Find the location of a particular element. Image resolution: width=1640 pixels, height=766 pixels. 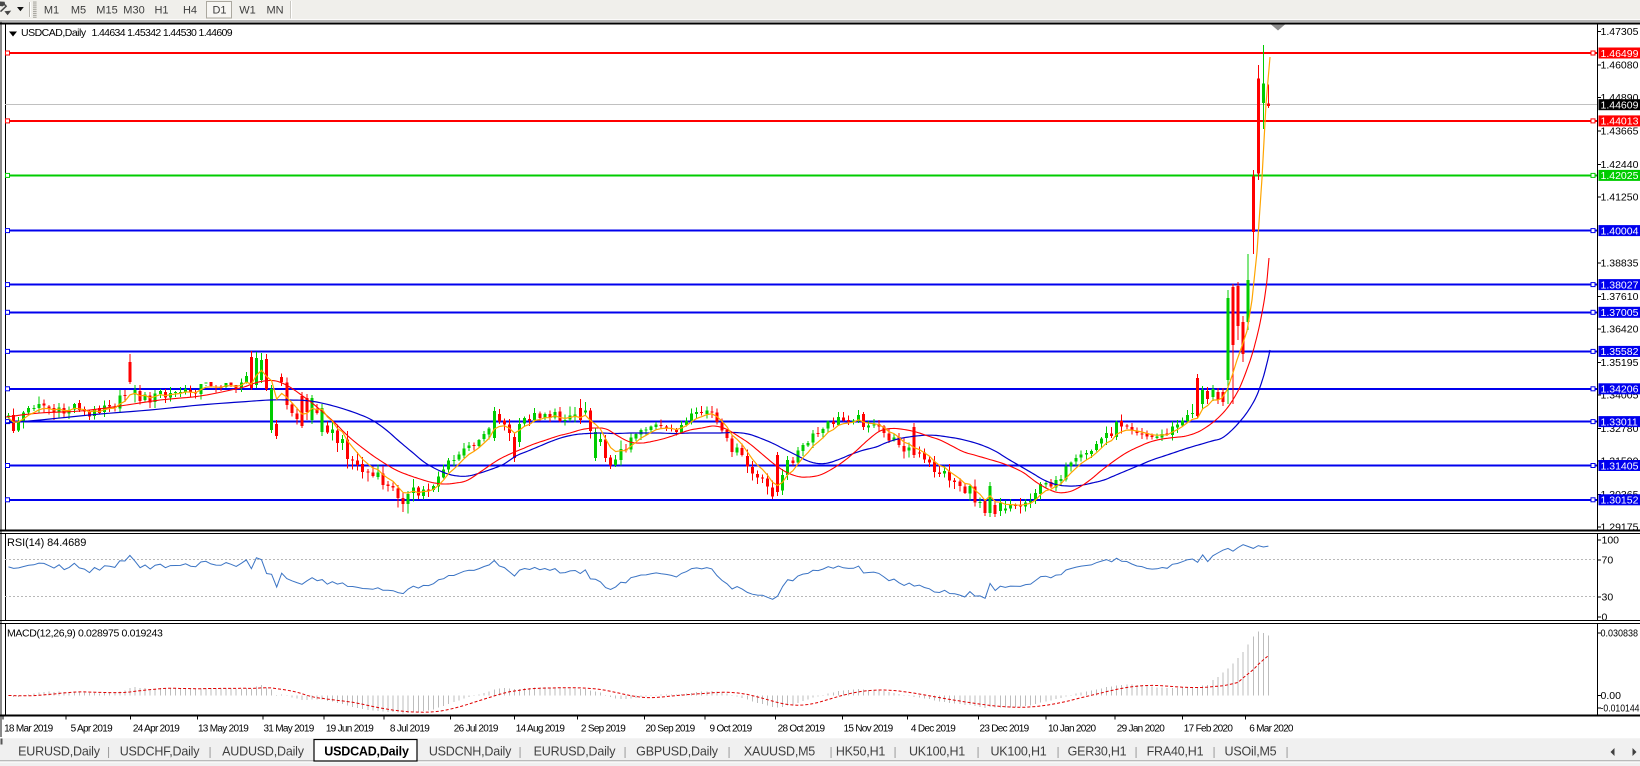

svg-text:MACD(12,26,9) 0.028975 0.01924: MACD(12,26,9) 0.028975 0.019243 is located at coordinates (85, 634).